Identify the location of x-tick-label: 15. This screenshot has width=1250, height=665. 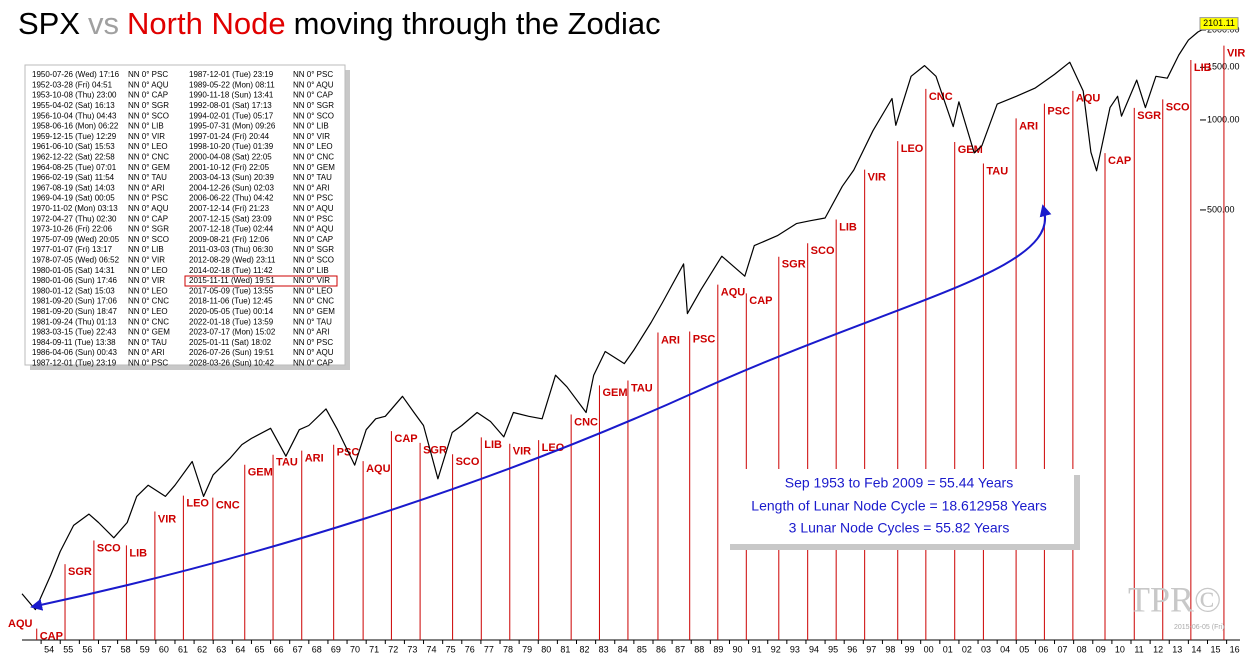
(1215, 649).